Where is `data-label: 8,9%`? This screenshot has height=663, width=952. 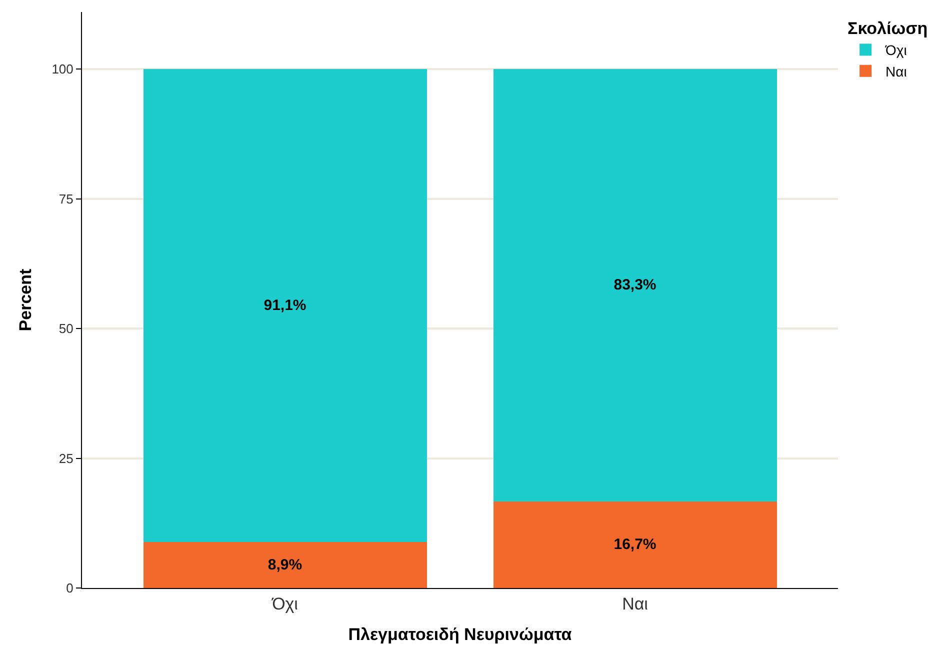
data-label: 8,9% is located at coordinates (285, 565).